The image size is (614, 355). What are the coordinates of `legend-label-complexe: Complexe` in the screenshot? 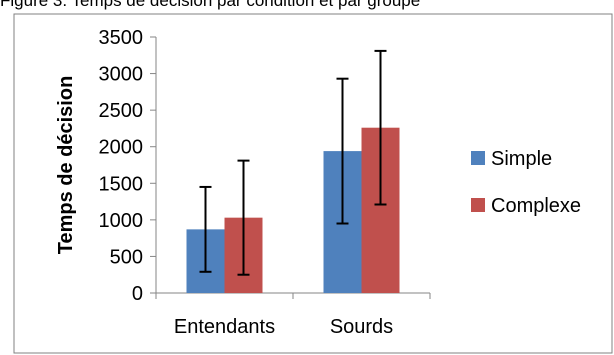 It's located at (536, 206).